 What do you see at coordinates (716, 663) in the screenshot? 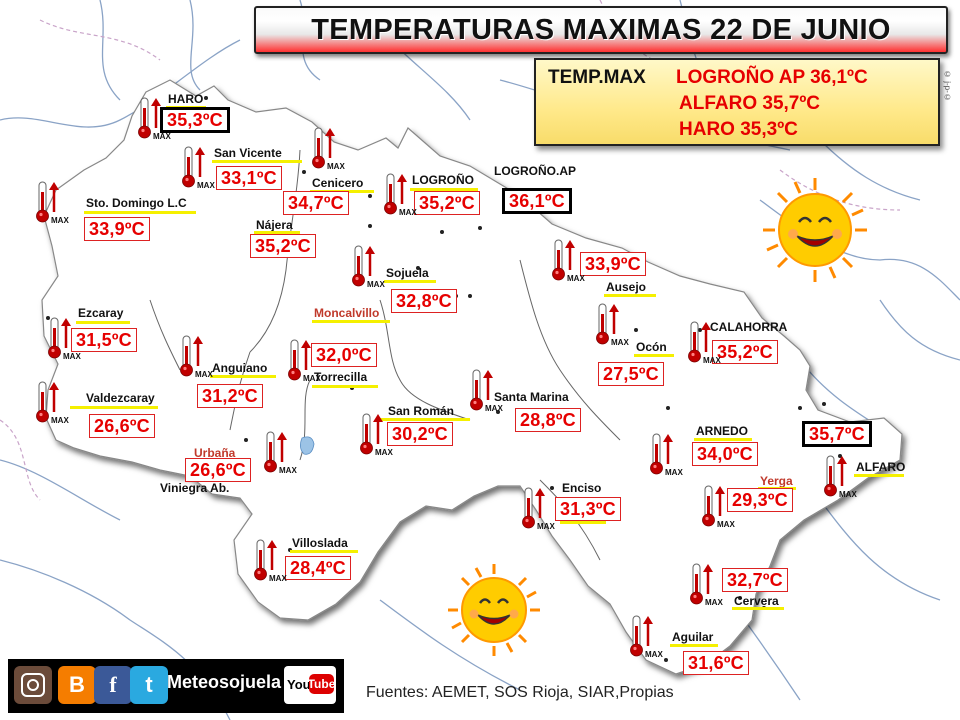
I see `station-temp-aguilar: 31,6ºC` at bounding box center [716, 663].